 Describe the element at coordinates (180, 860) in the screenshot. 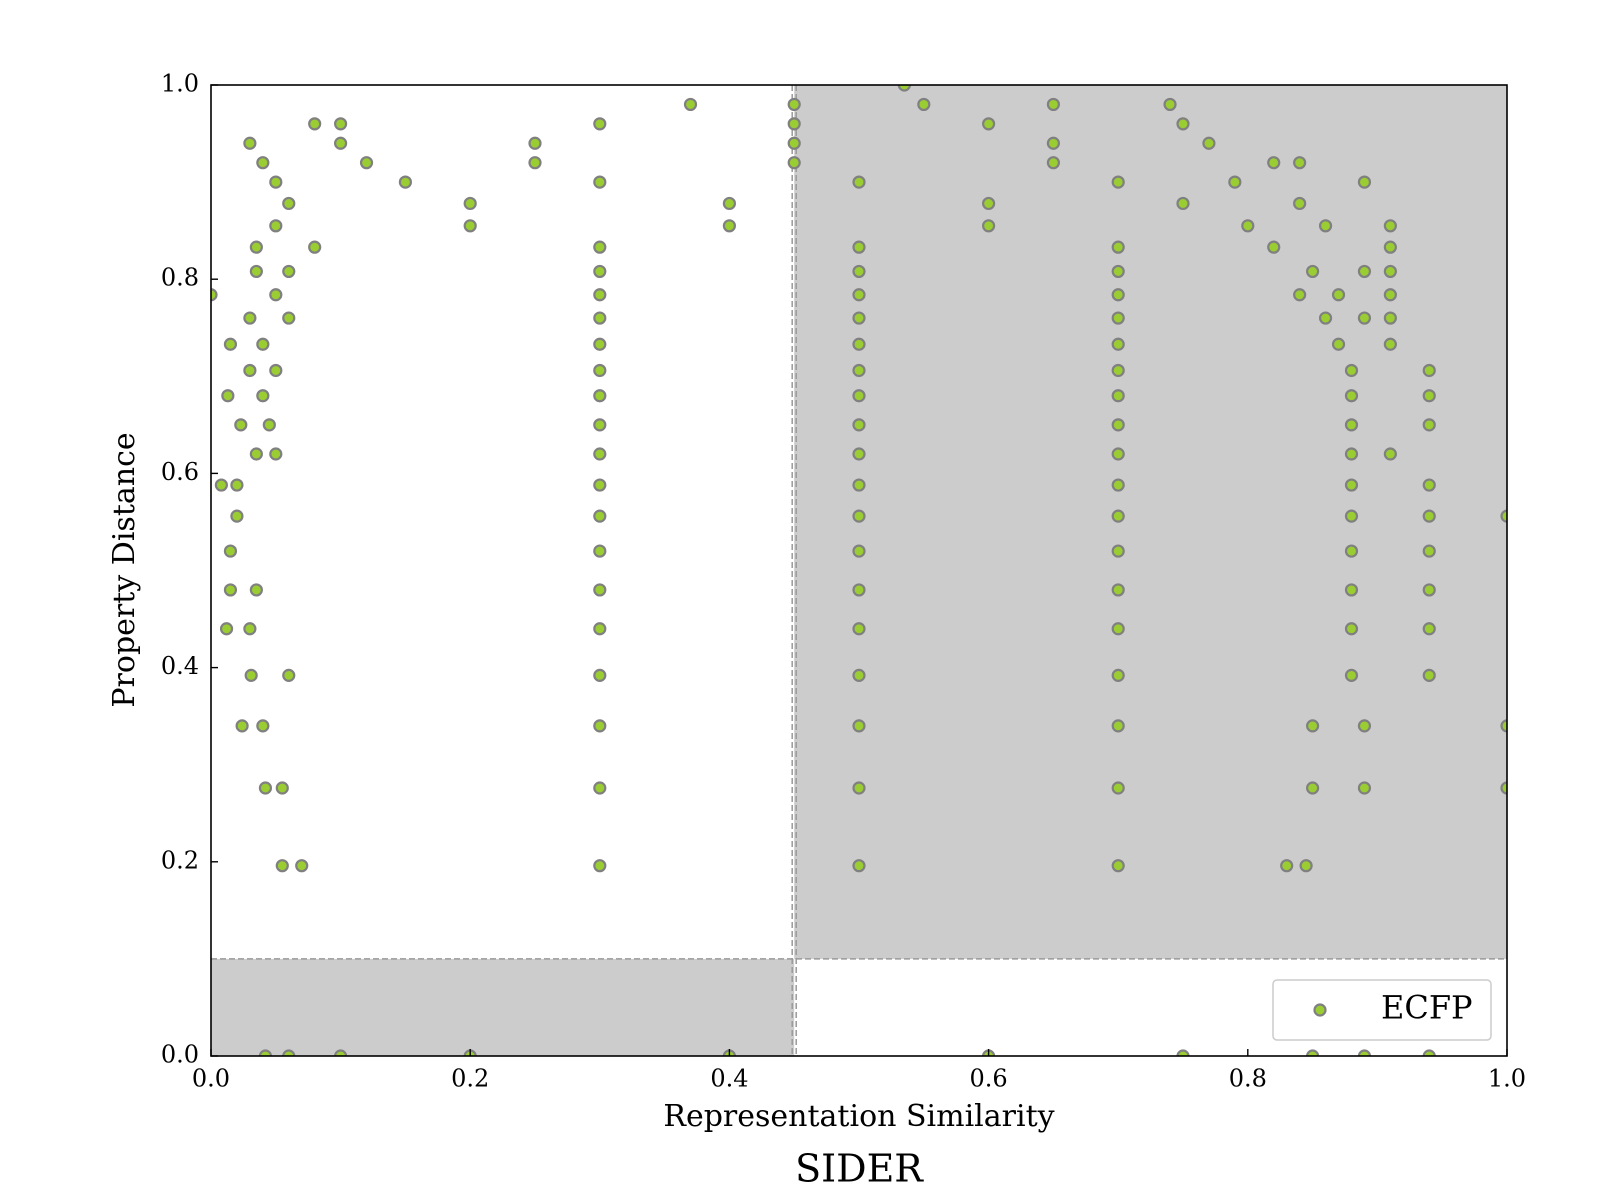

I see `y-tick-label: 0.2` at that location.